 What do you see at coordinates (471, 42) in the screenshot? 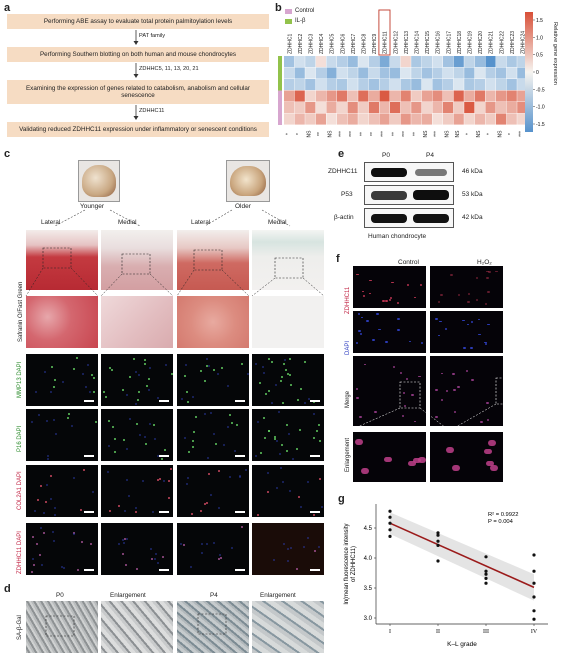
I see `gene-label: ZDHHC19` at bounding box center [471, 42].